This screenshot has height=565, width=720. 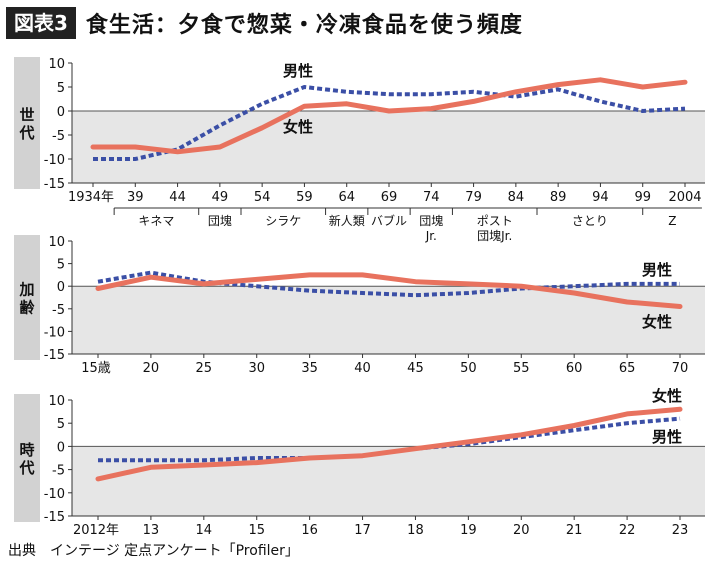 I want to click on x-tick-label: 89, so click(x=558, y=197).